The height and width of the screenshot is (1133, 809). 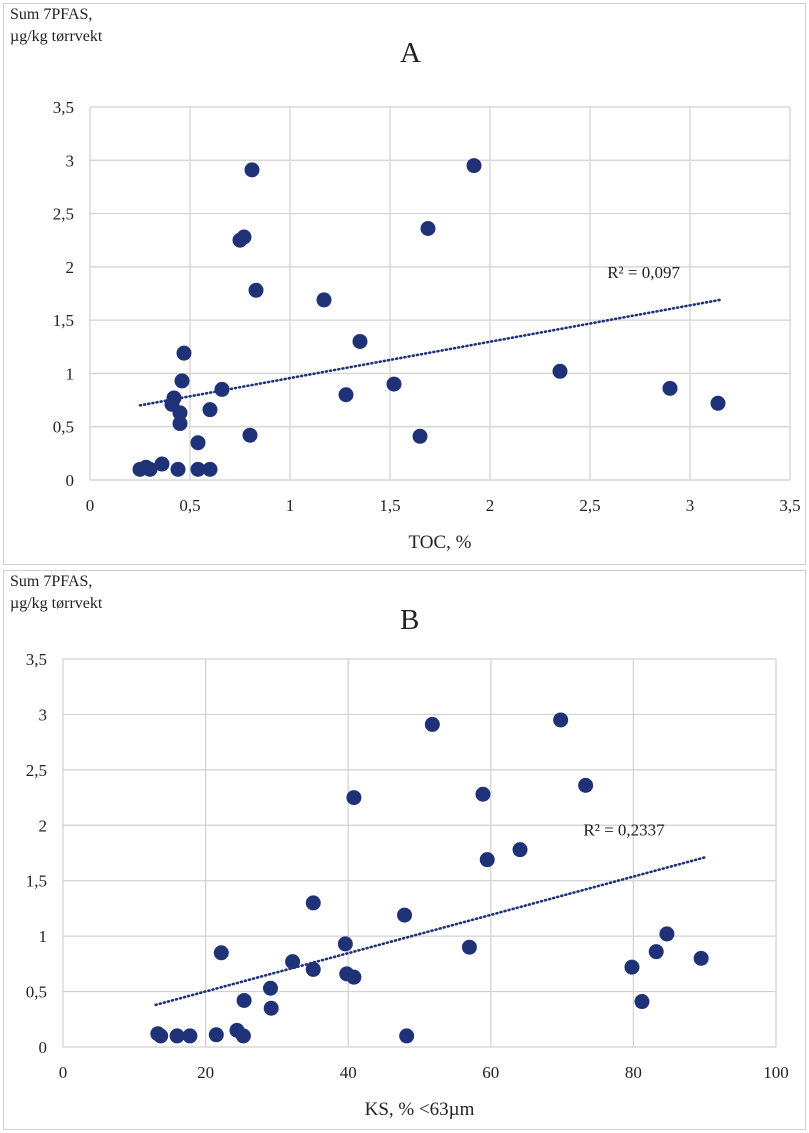 What do you see at coordinates (410, 53) in the screenshot?
I see `panel-label: A` at bounding box center [410, 53].